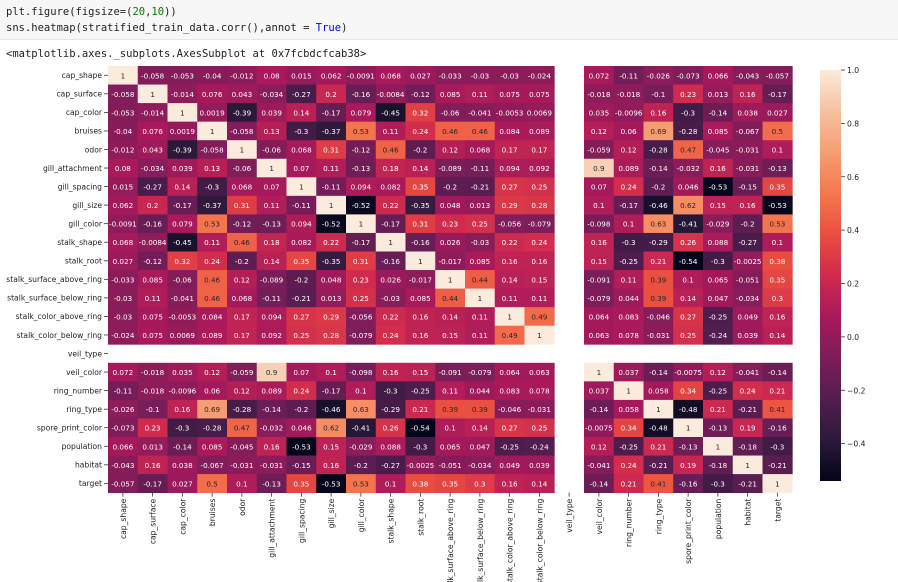 The width and height of the screenshot is (898, 582). I want to click on y-tick-label: veil_color, so click(84, 372).